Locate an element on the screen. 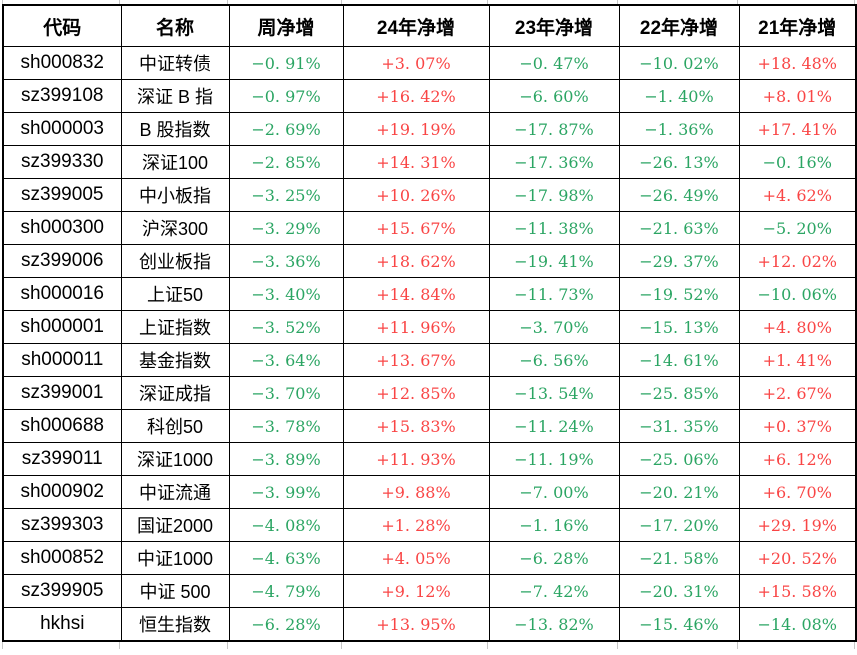  pct-value: −3. 25% is located at coordinates (286, 195).